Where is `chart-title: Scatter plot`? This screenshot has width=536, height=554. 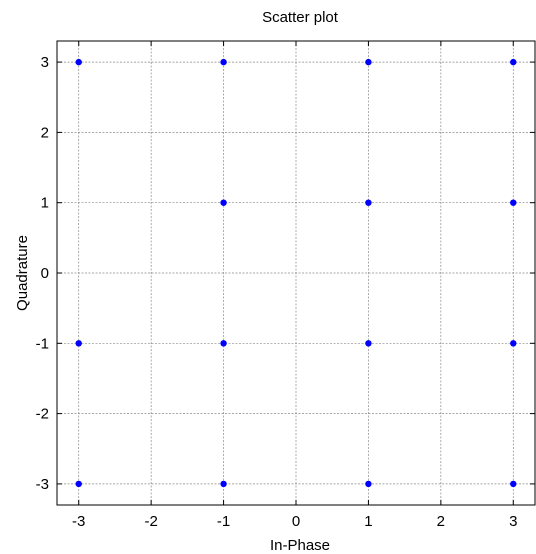
chart-title: Scatter plot is located at coordinates (300, 17).